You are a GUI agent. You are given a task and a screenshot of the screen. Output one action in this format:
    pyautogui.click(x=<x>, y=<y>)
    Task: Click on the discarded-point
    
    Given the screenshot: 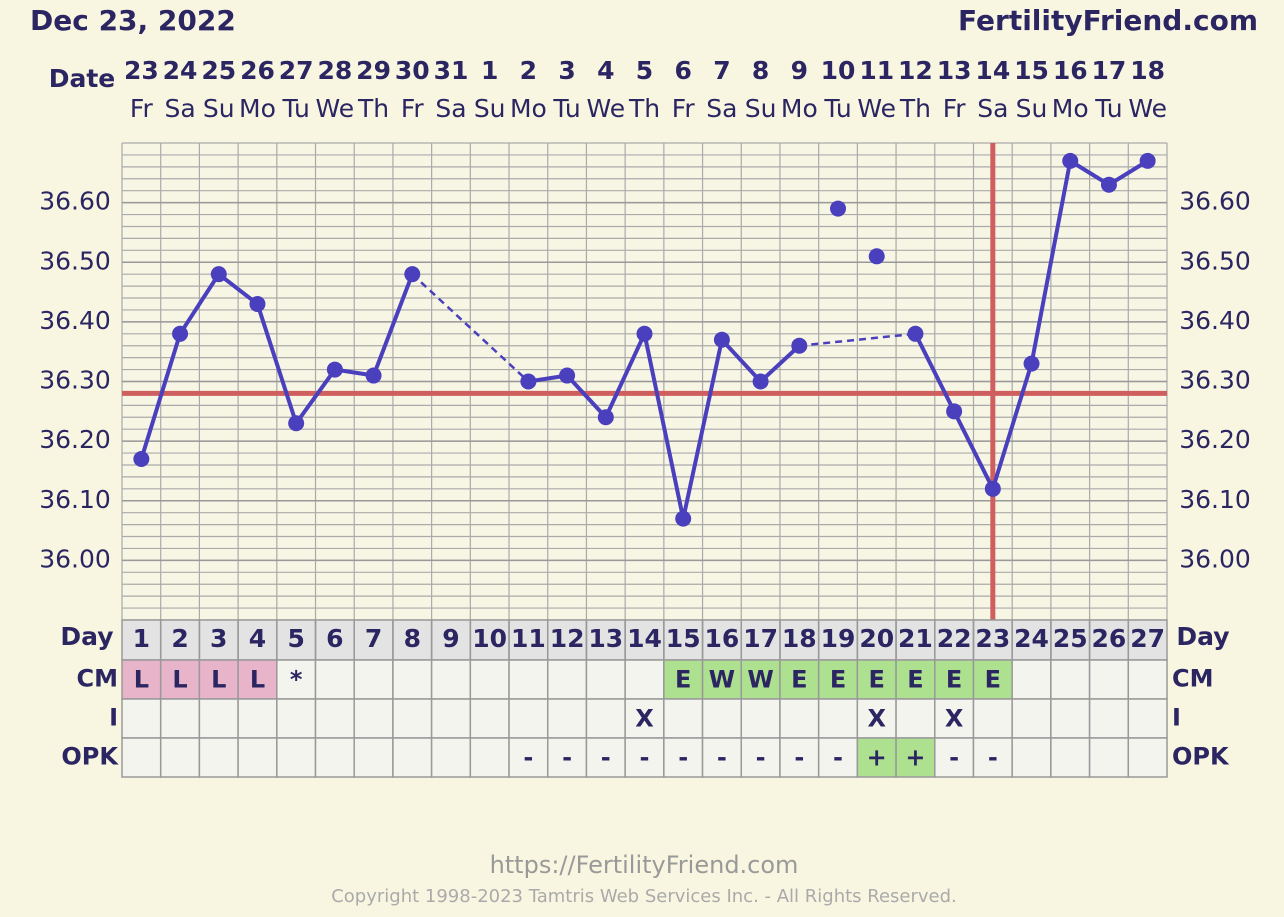 What is the action you would take?
    pyautogui.click(x=876, y=256)
    